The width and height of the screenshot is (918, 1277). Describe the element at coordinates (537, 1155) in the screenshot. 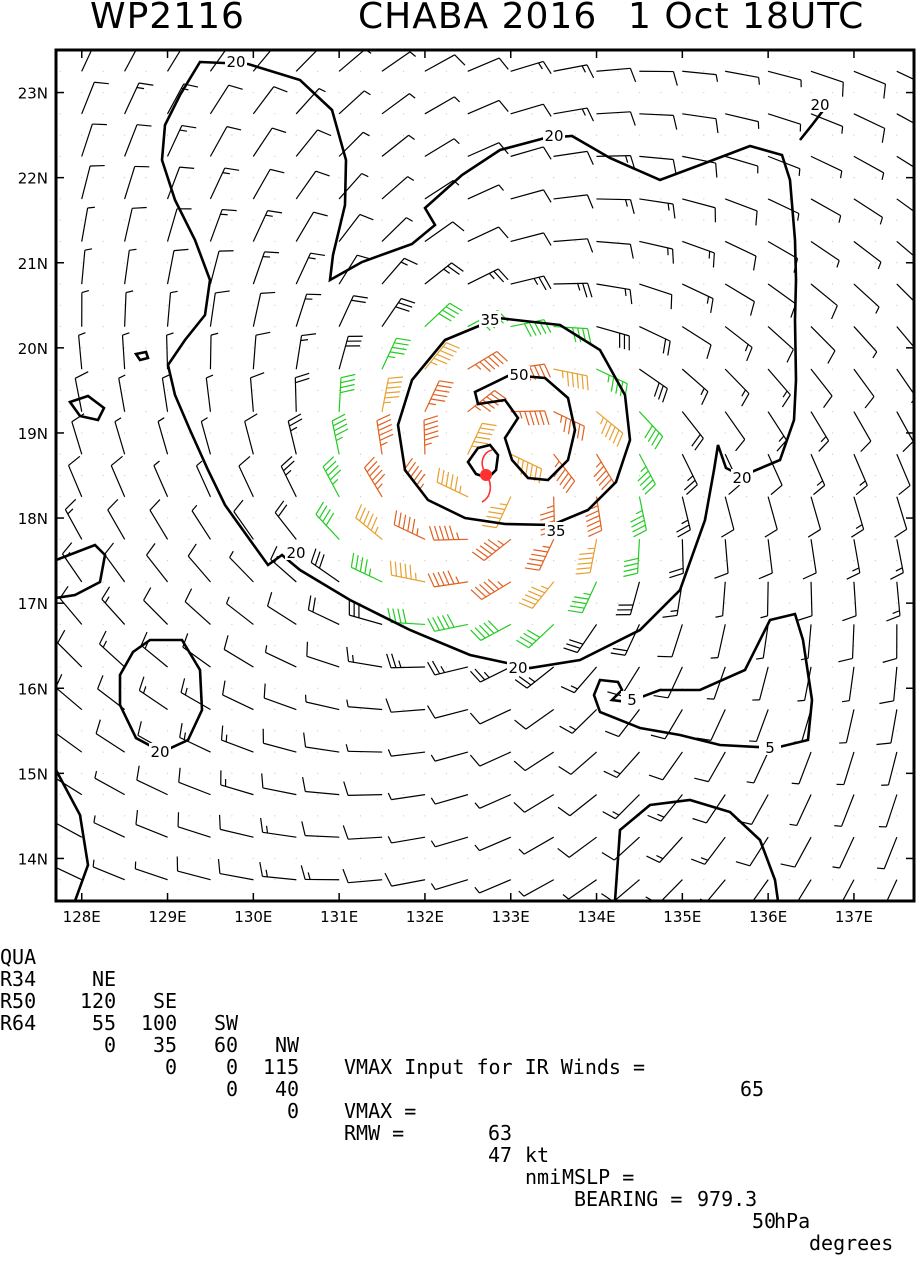

I see `vmax-unit: kt` at that location.